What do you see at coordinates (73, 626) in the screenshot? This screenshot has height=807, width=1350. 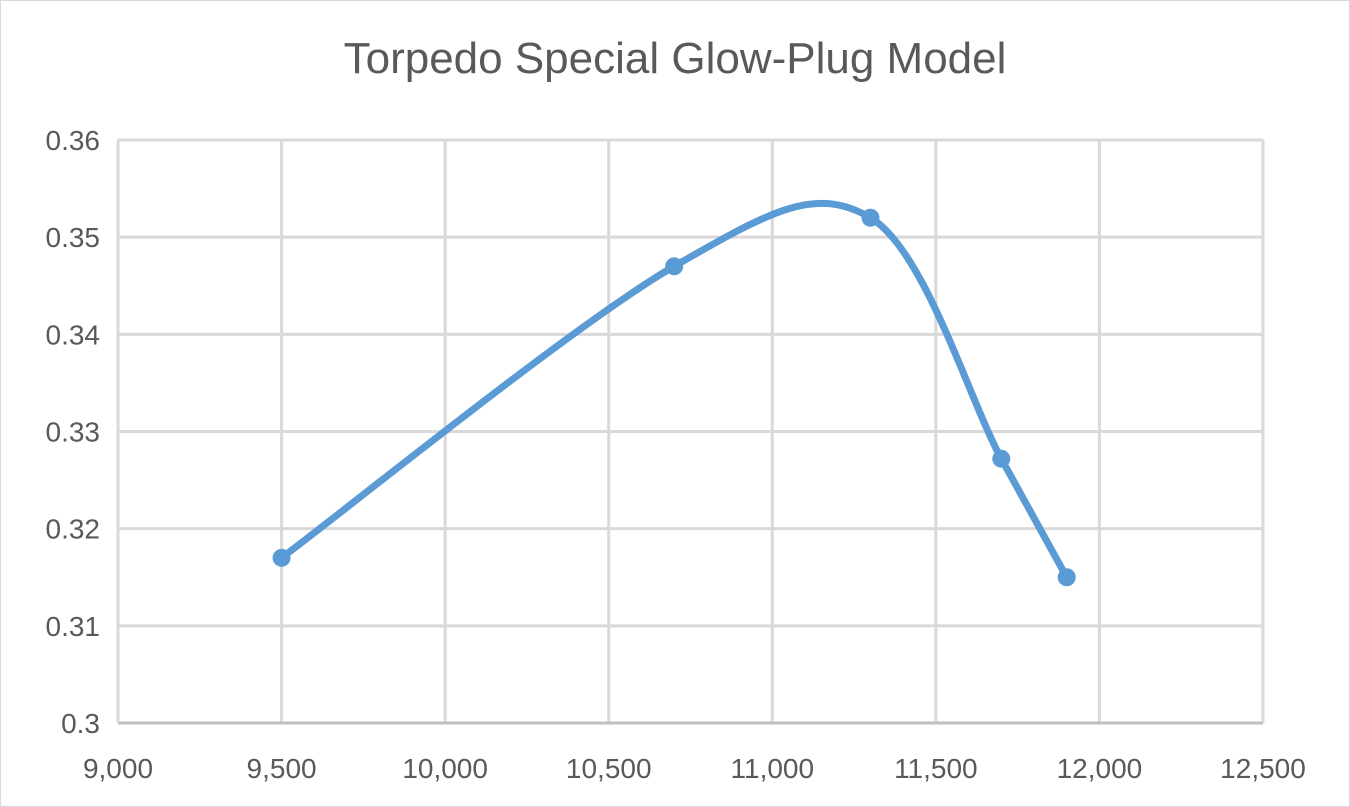 I see `y-tick-label: 0.31` at bounding box center [73, 626].